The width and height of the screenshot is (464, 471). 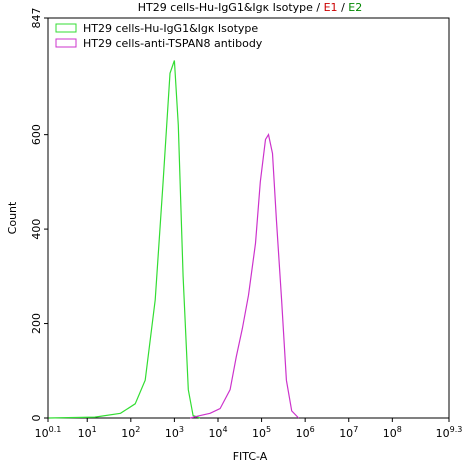 I want to click on y-axis-label: Count, so click(x=12, y=217).